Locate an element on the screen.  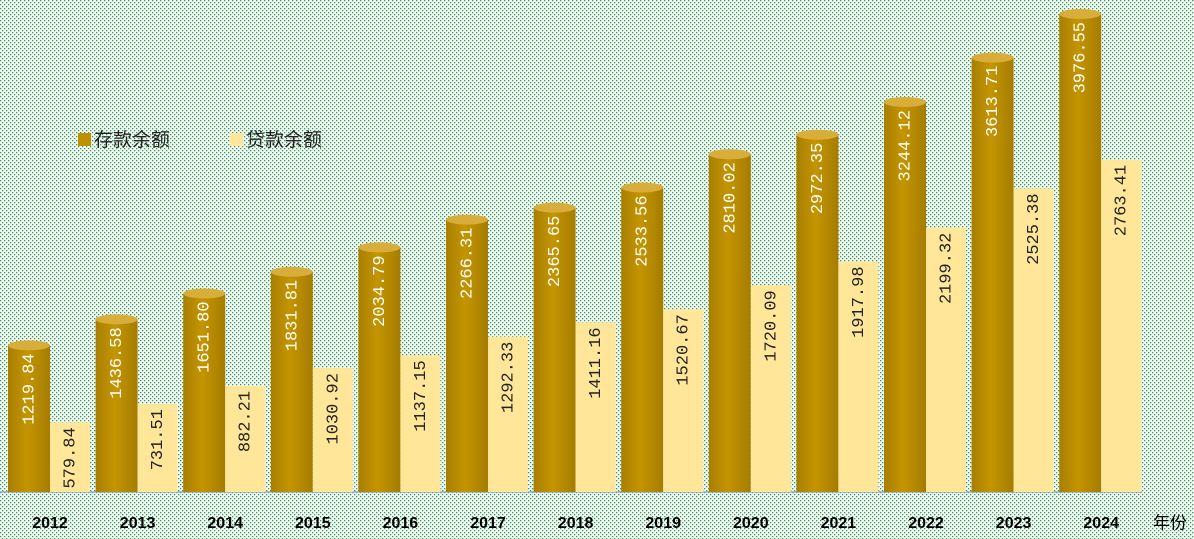
value-label: 1219.84 is located at coordinates (29, 388).